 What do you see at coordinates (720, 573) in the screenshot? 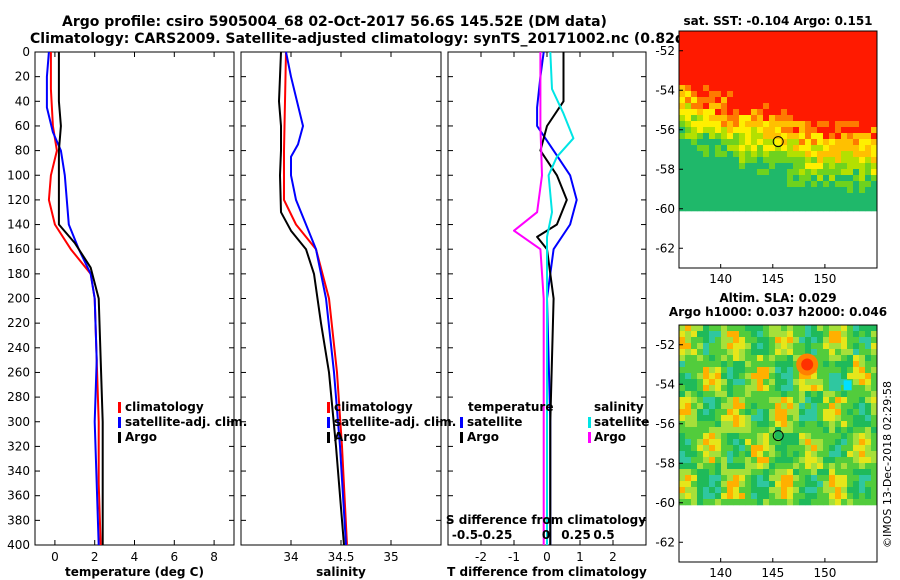
I see `map-xtick-label: 140` at bounding box center [720, 573].